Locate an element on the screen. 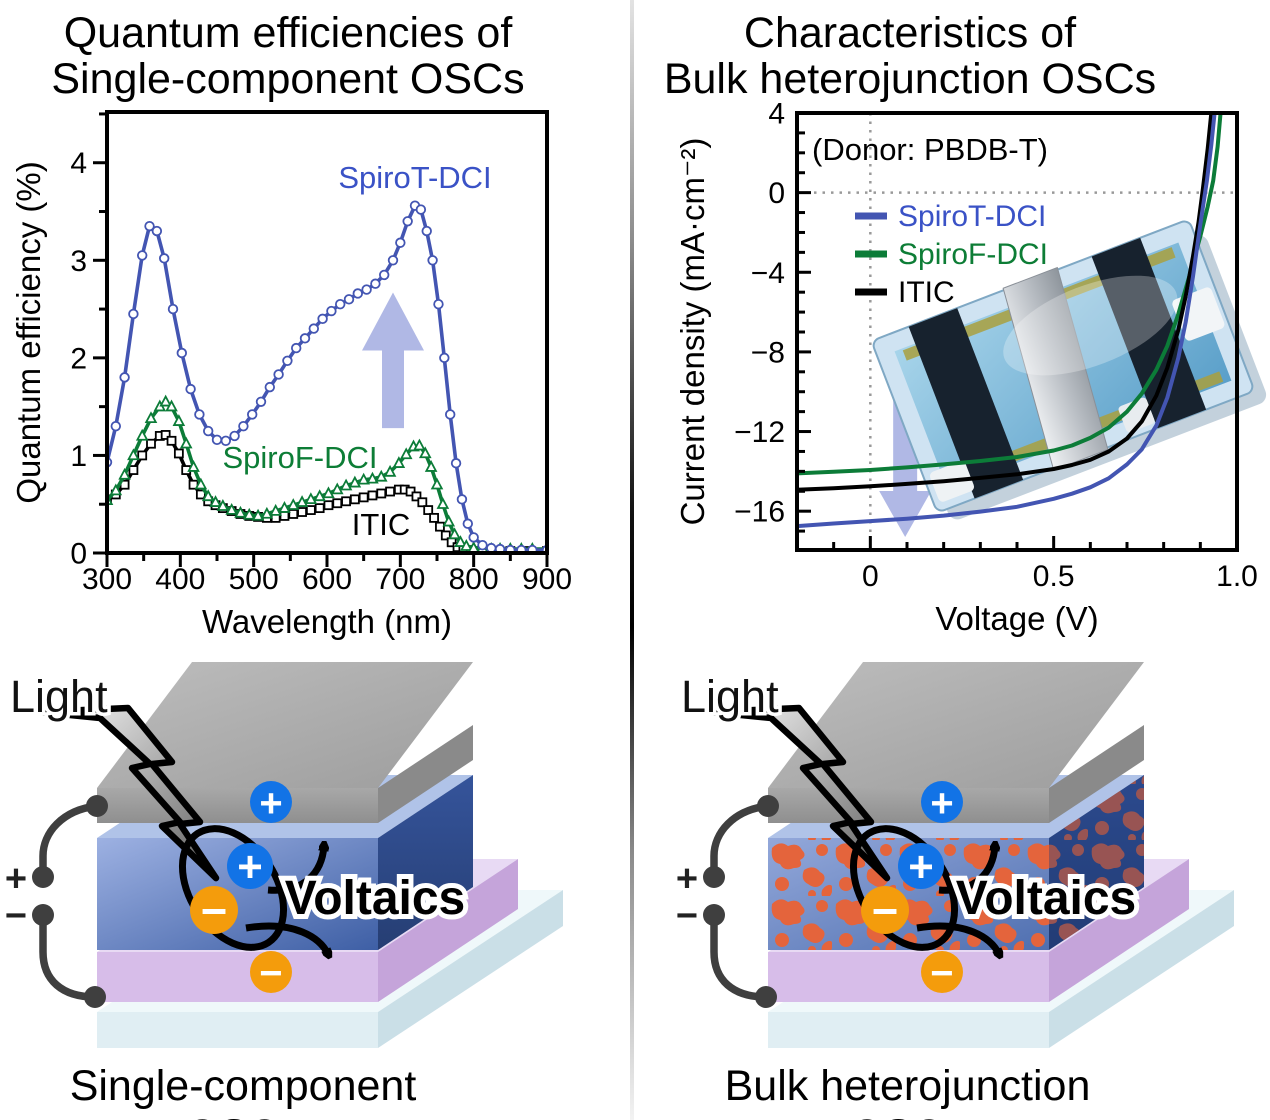  curve-label-SpiroT-DCI: SpiroT-DCI is located at coordinates (414, 177).